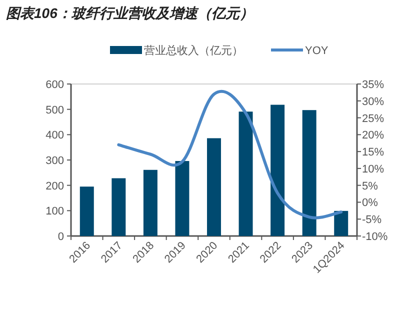 The height and width of the screenshot is (320, 418). I want to click on y-tick-label: 500, so click(55, 110).